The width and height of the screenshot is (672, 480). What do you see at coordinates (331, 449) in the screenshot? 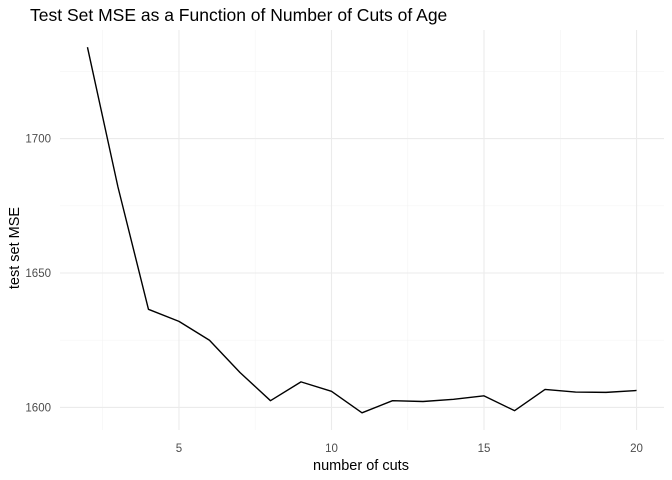
I see `x-tick-label: 10` at bounding box center [331, 449].